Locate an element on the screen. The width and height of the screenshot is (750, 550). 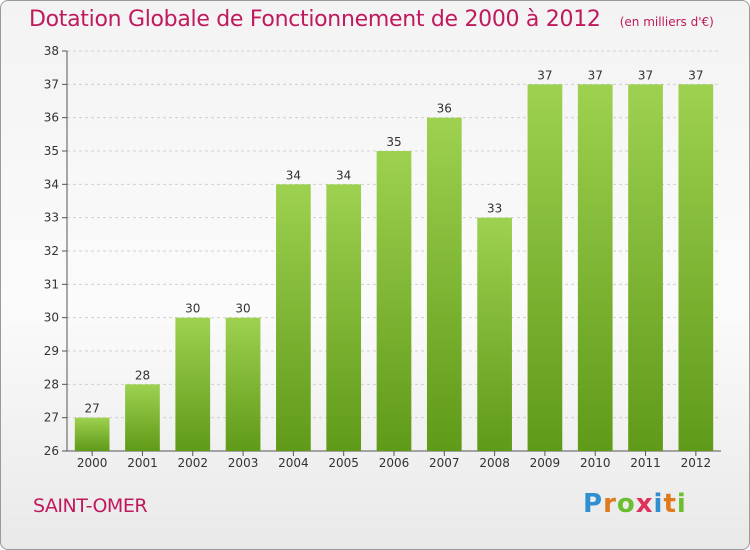
x-tick-label: 2011 is located at coordinates (645, 463).